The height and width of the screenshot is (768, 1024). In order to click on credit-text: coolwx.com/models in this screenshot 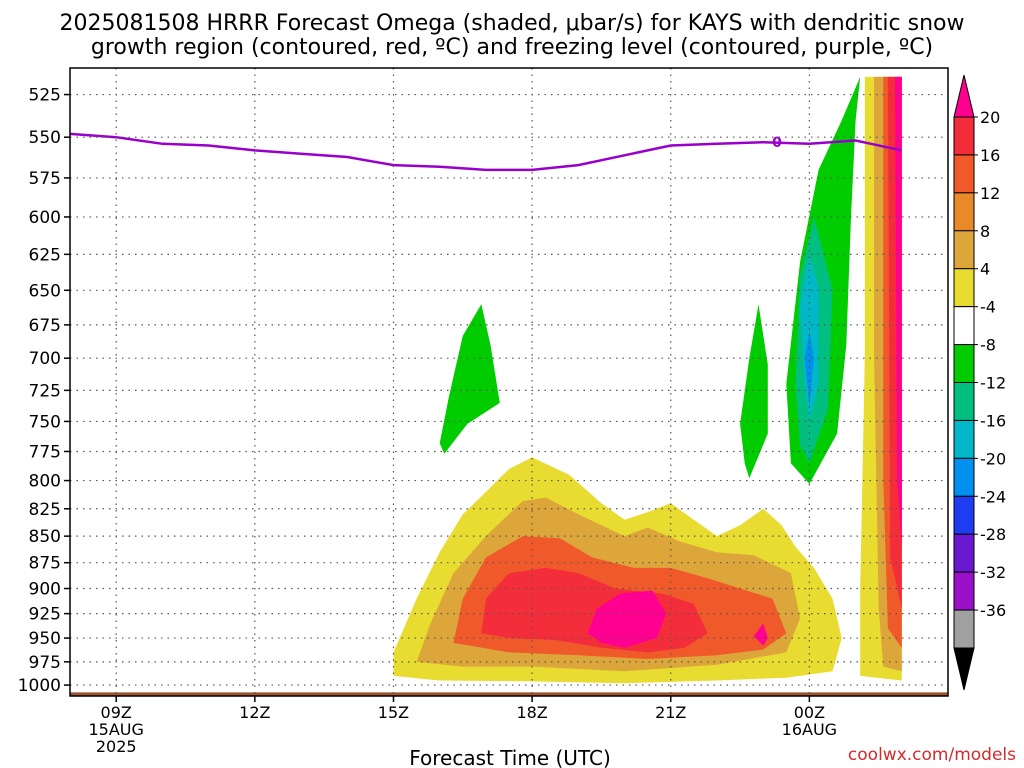, I will do `click(932, 755)`.